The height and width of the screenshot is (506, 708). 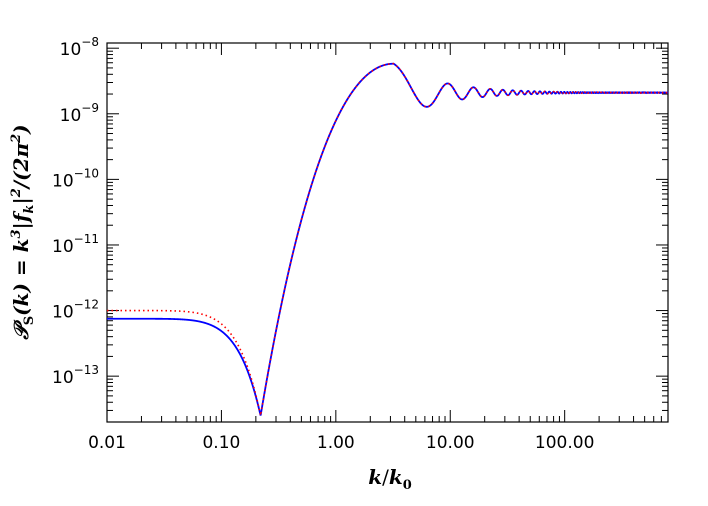 What do you see at coordinates (75, 178) in the screenshot?
I see `y-tick-label: 10⁻¹⁰` at bounding box center [75, 178].